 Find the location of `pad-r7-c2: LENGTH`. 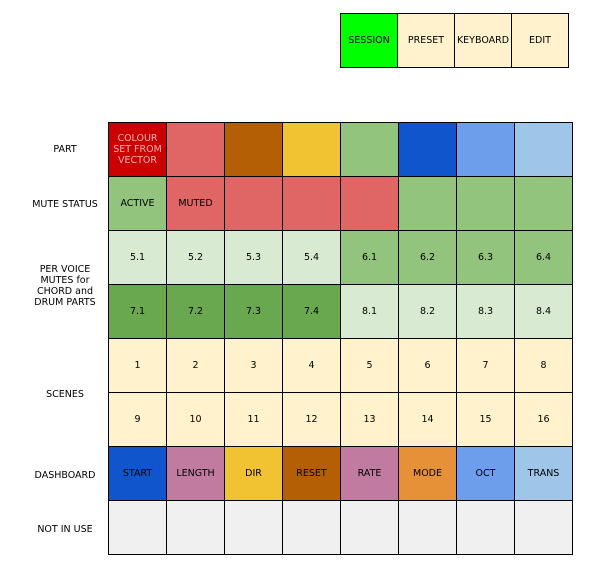

pad-r7-c2: LENGTH is located at coordinates (195, 473).